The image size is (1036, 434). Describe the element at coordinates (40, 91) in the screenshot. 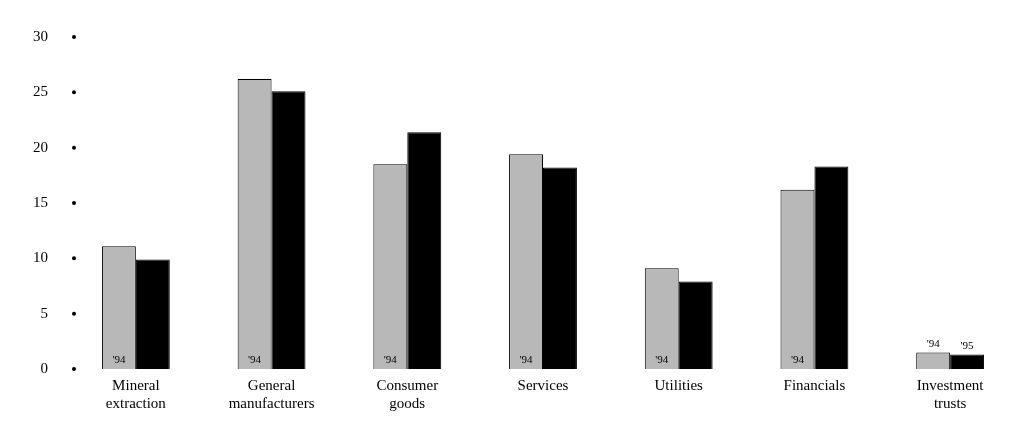

I see `y-tick-label: 25` at that location.